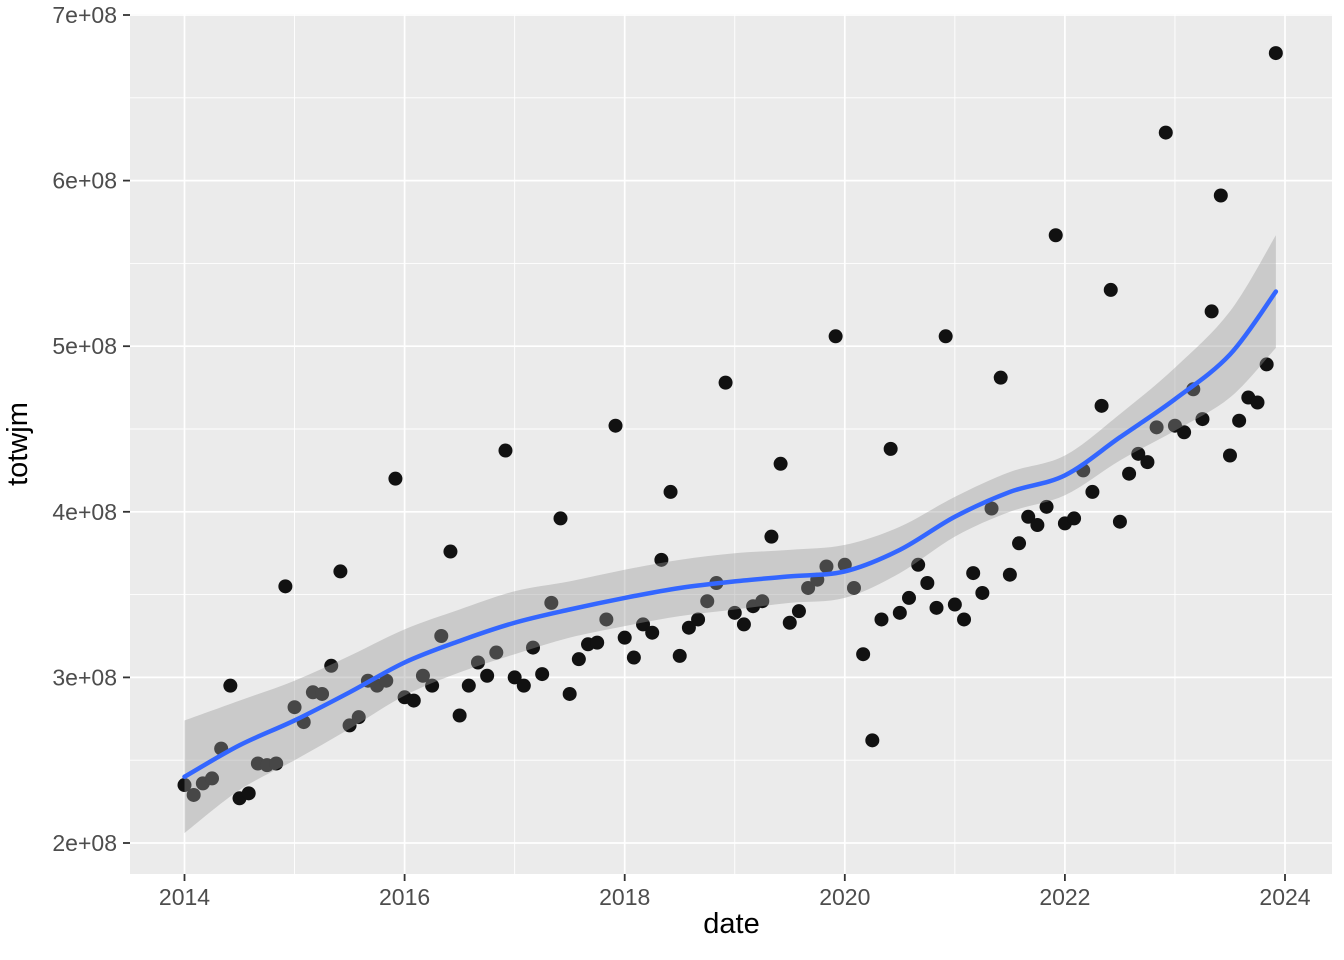 The width and height of the screenshot is (1344, 960). Describe the element at coordinates (84, 346) in the screenshot. I see `y-tick-label: 5e+08` at that location.